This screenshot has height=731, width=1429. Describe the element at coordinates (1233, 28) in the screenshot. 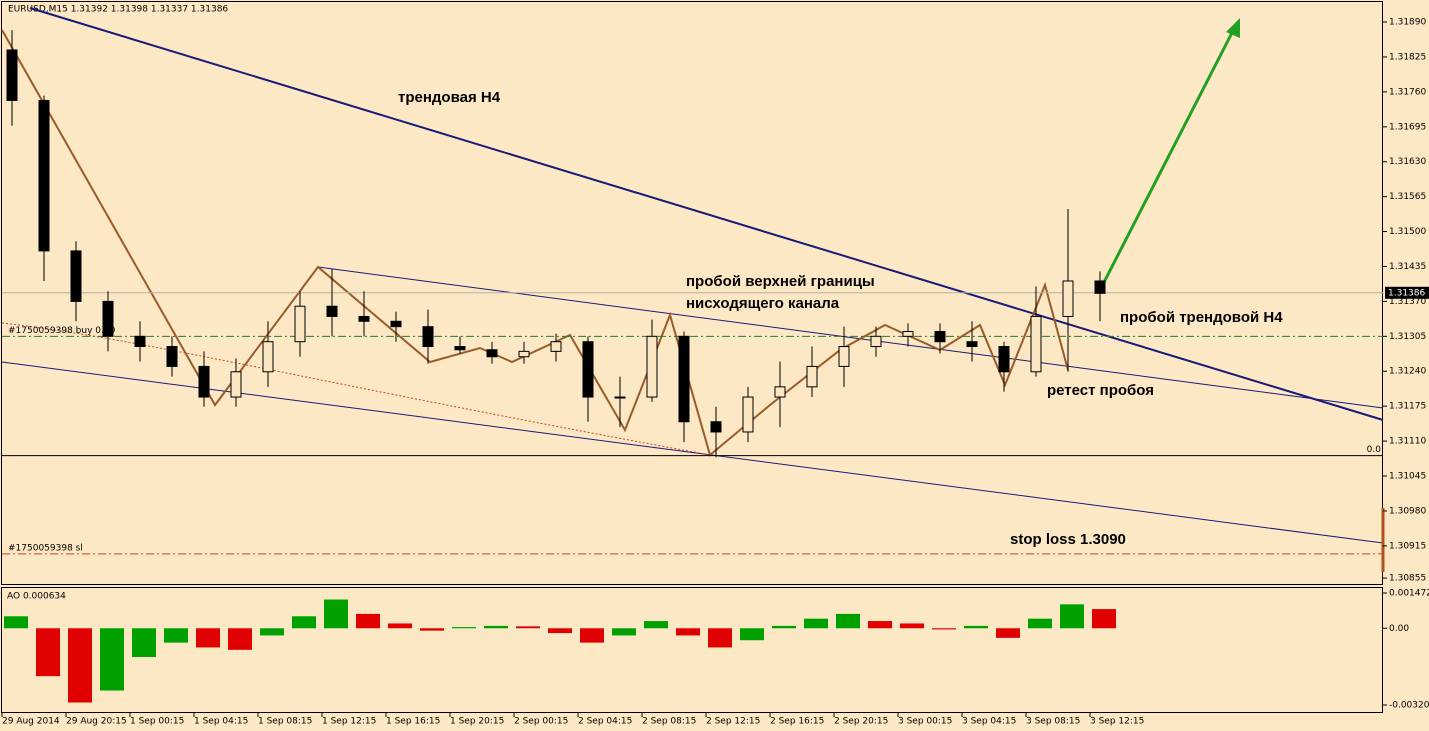

I see `arrow-head` at that location.